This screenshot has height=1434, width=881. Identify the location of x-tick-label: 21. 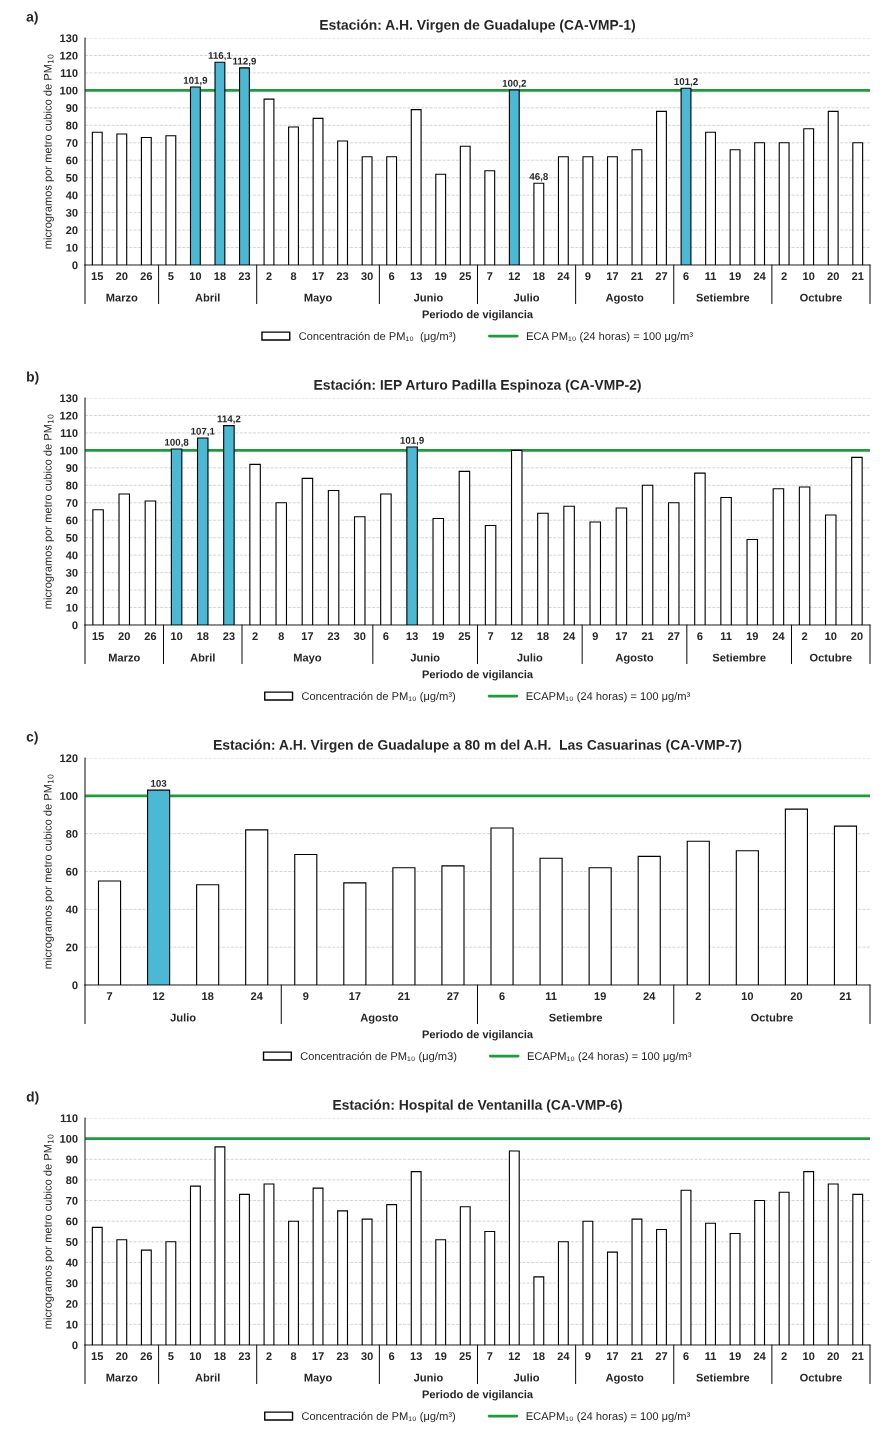
(404, 996).